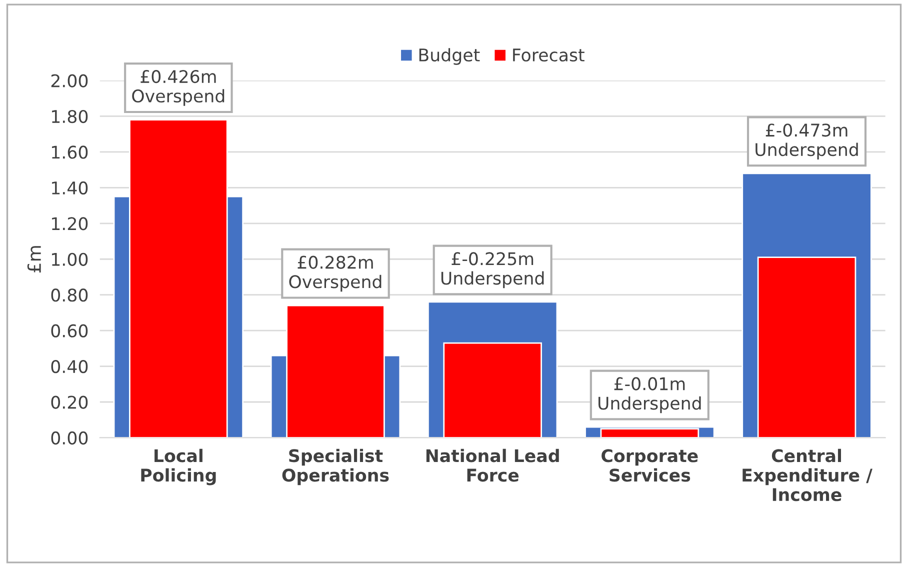  I want to click on y-tick-label: 1.60, so click(70, 152).